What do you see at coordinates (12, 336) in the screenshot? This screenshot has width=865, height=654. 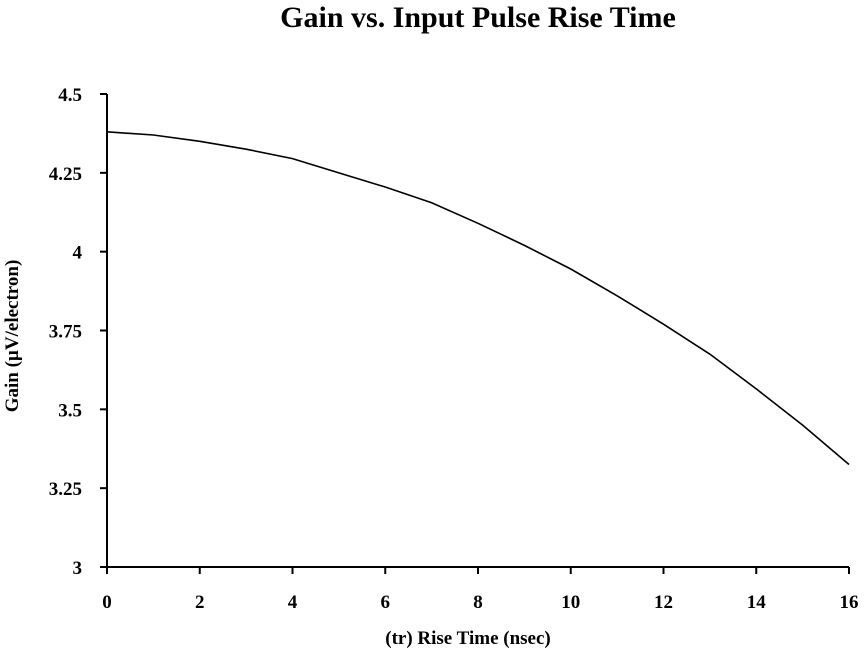 I see `y-axis-label: Gain (µV/electron)` at bounding box center [12, 336].